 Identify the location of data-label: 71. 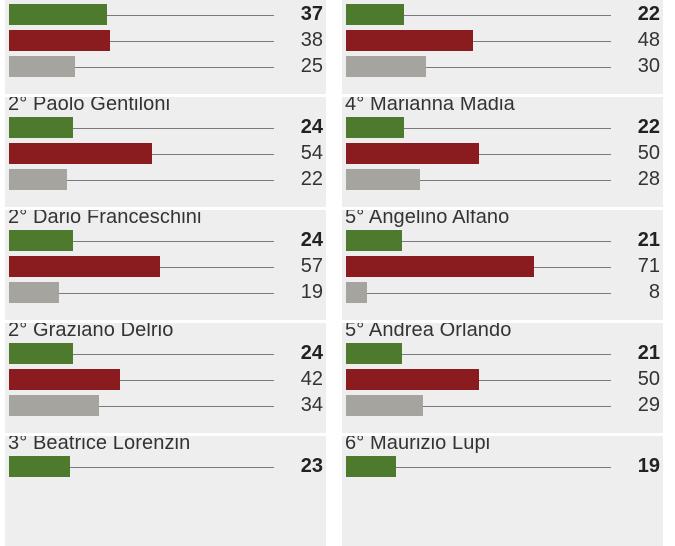
(648, 266).